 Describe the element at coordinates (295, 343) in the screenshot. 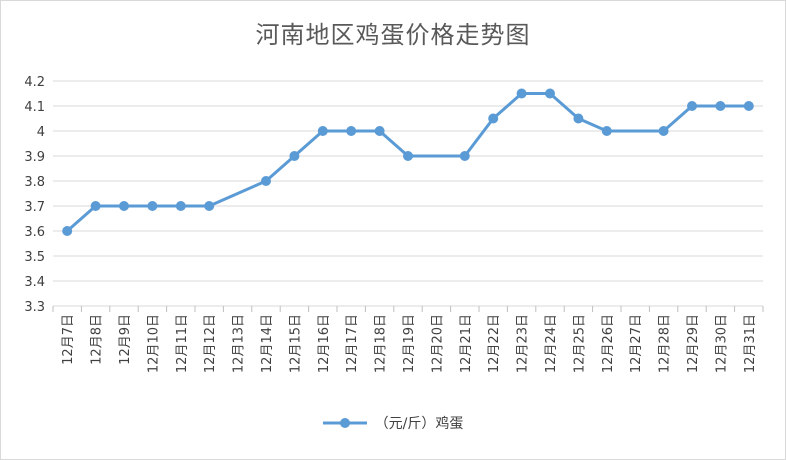

I see `x-tick-label: 12月15日` at that location.